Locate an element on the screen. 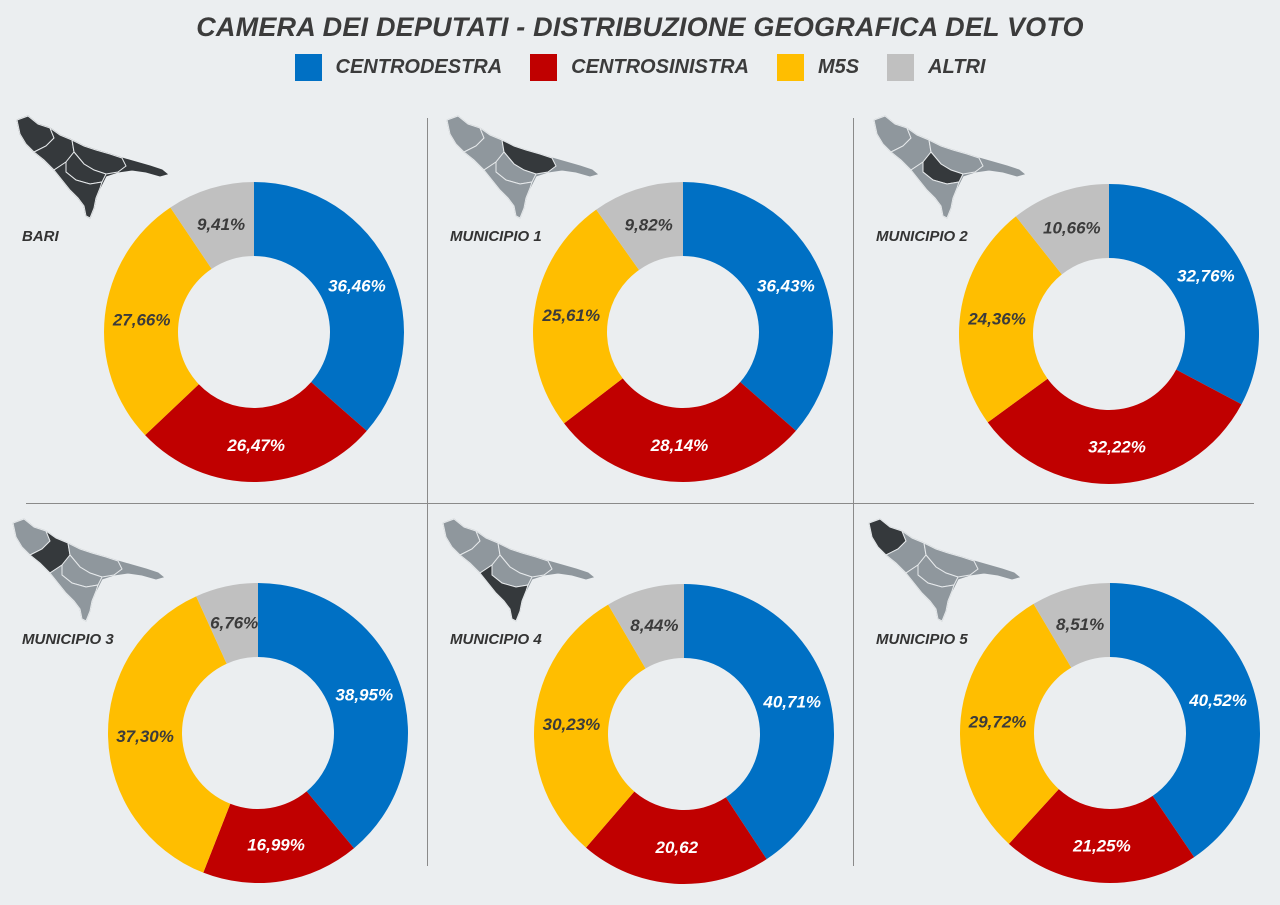  donut-chart-municipio-1: 36,43% 28,14% 25,61% 9,82% is located at coordinates (683, 332).